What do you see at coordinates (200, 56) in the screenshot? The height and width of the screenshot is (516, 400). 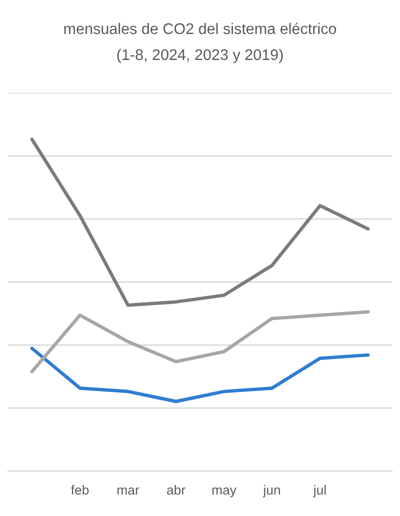 I see `chart-subtitle: (1-8, 2024, 2023 y 2019)` at bounding box center [200, 56].